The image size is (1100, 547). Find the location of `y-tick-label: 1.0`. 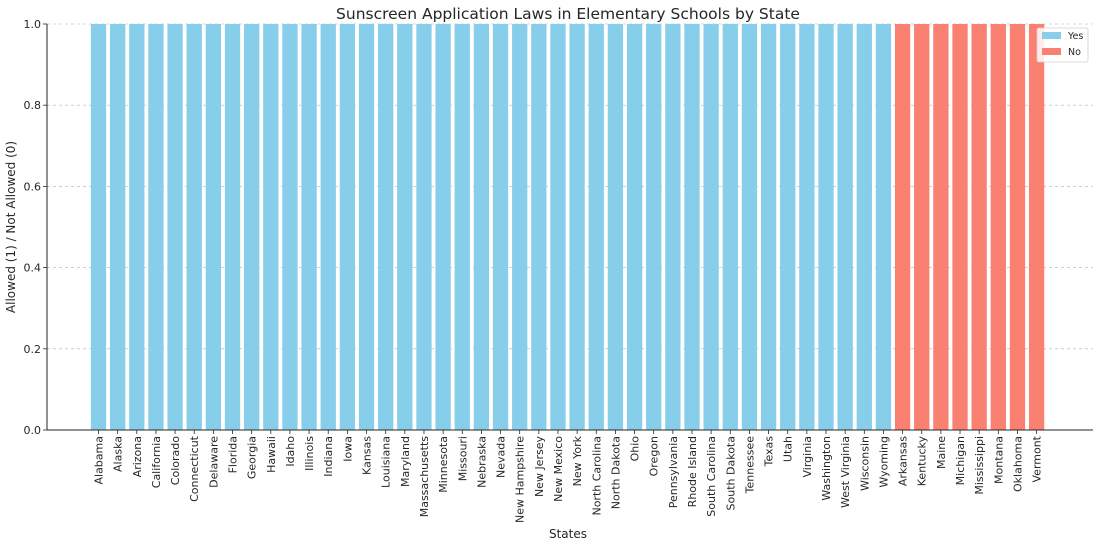

y-tick-label: 1.0 is located at coordinates (33, 24).